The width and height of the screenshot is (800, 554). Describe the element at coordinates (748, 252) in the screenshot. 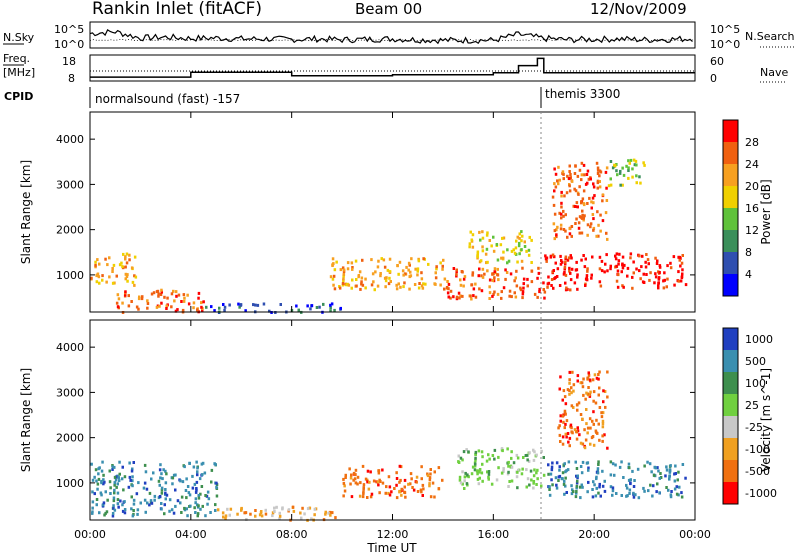

I see `colorbar-tick: 8` at that location.